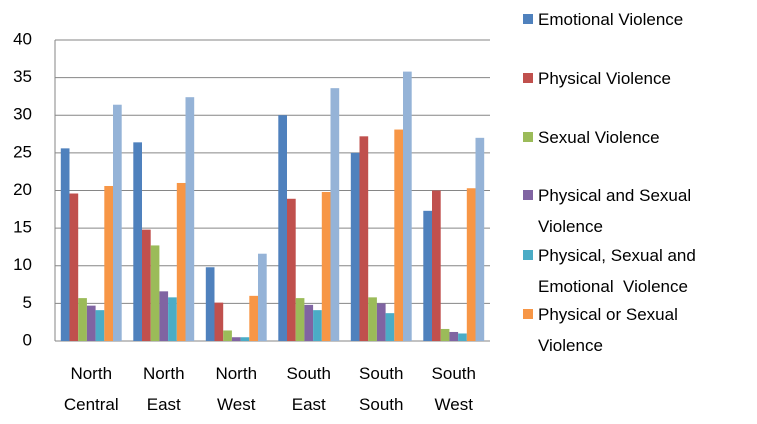 This screenshot has height=424, width=757. Describe the element at coordinates (27, 339) in the screenshot. I see `y-tick-label: 0` at that location.